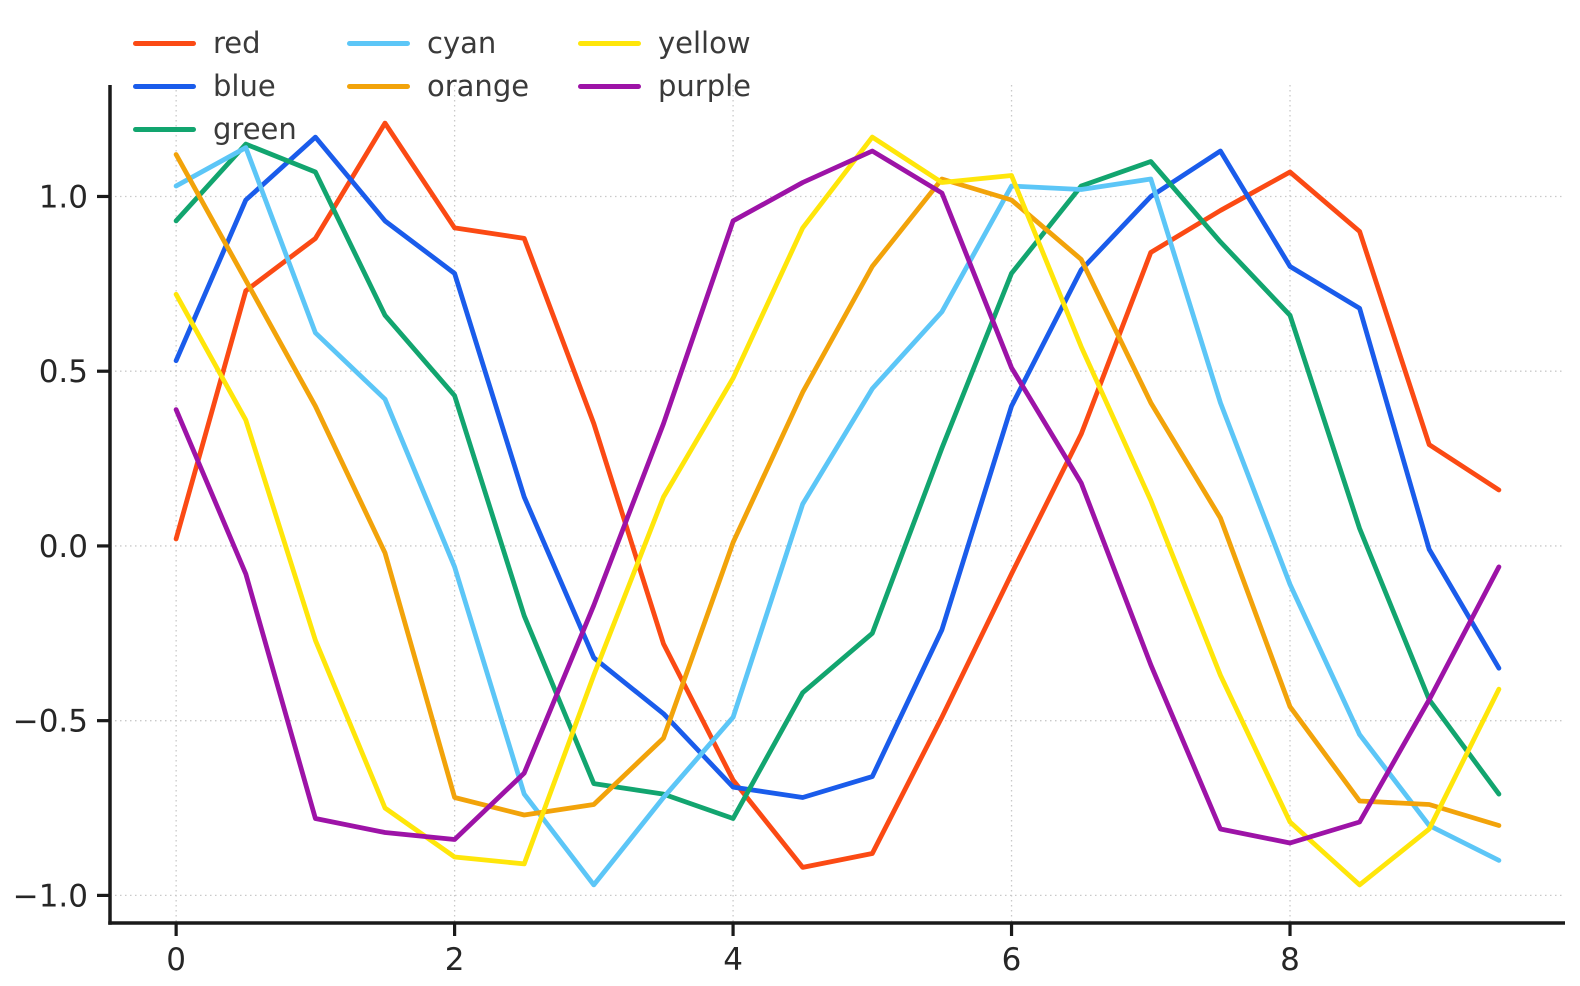 Image resolution: width=1580 pixels, height=986 pixels. What do you see at coordinates (63, 547) in the screenshot?
I see `y-tick-label: 0.0` at bounding box center [63, 547].